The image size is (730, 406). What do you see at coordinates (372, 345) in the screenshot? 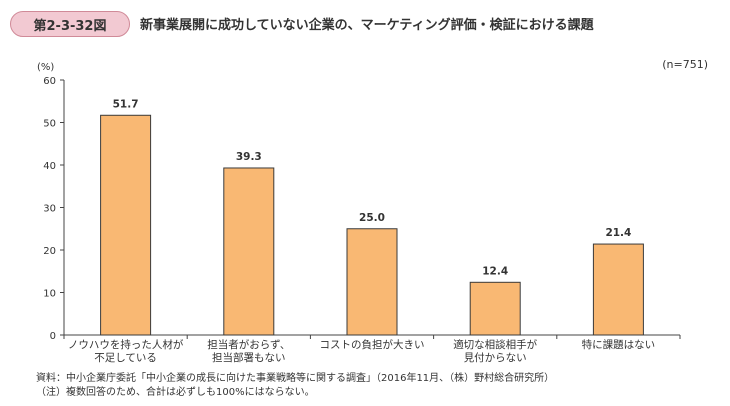
I see `x-tick-label: コストの負担が大きい` at bounding box center [372, 345].